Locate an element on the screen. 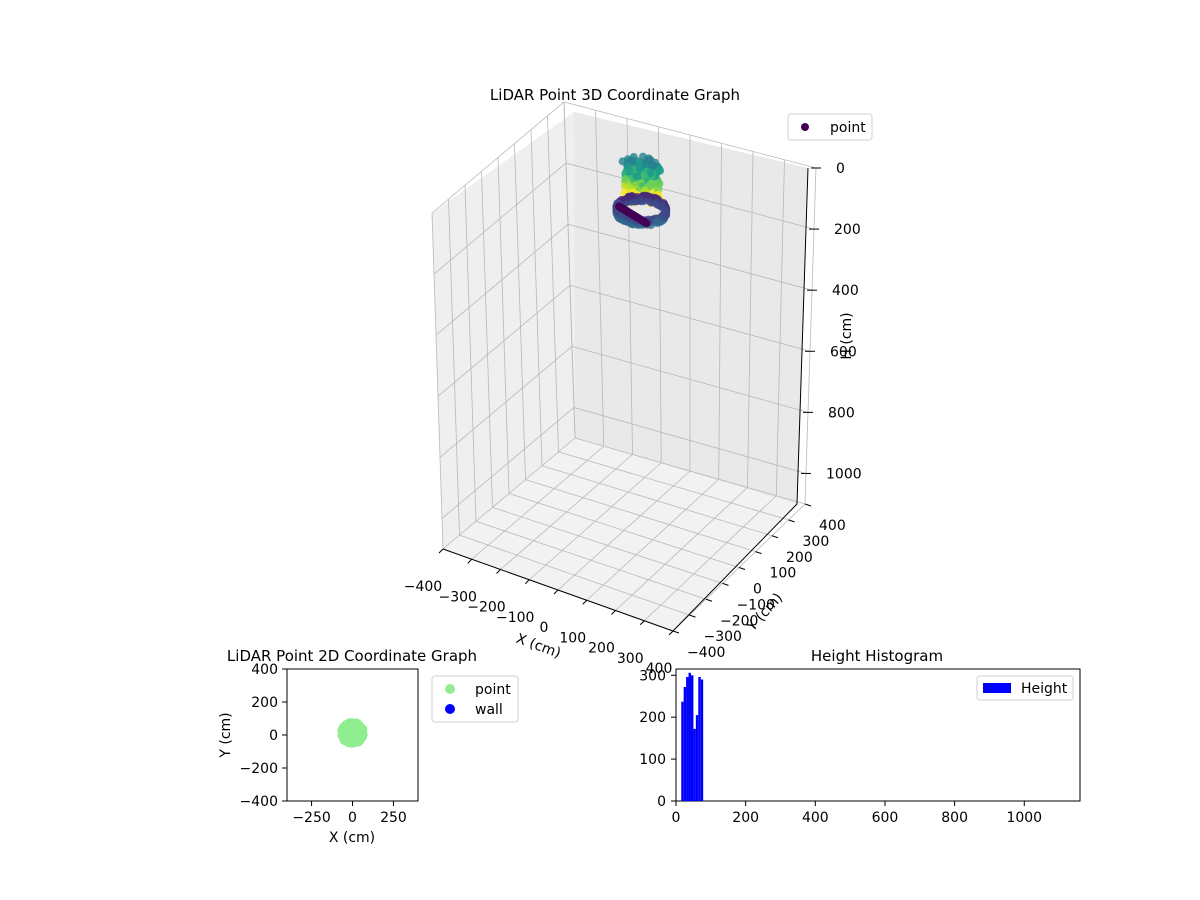  x-tick-label-hist: 200 is located at coordinates (745, 818).